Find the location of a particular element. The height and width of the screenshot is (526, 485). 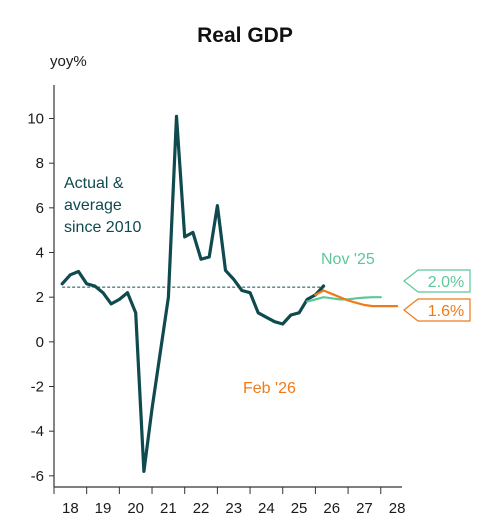

y-tick-label: 10 is located at coordinates (35, 119).